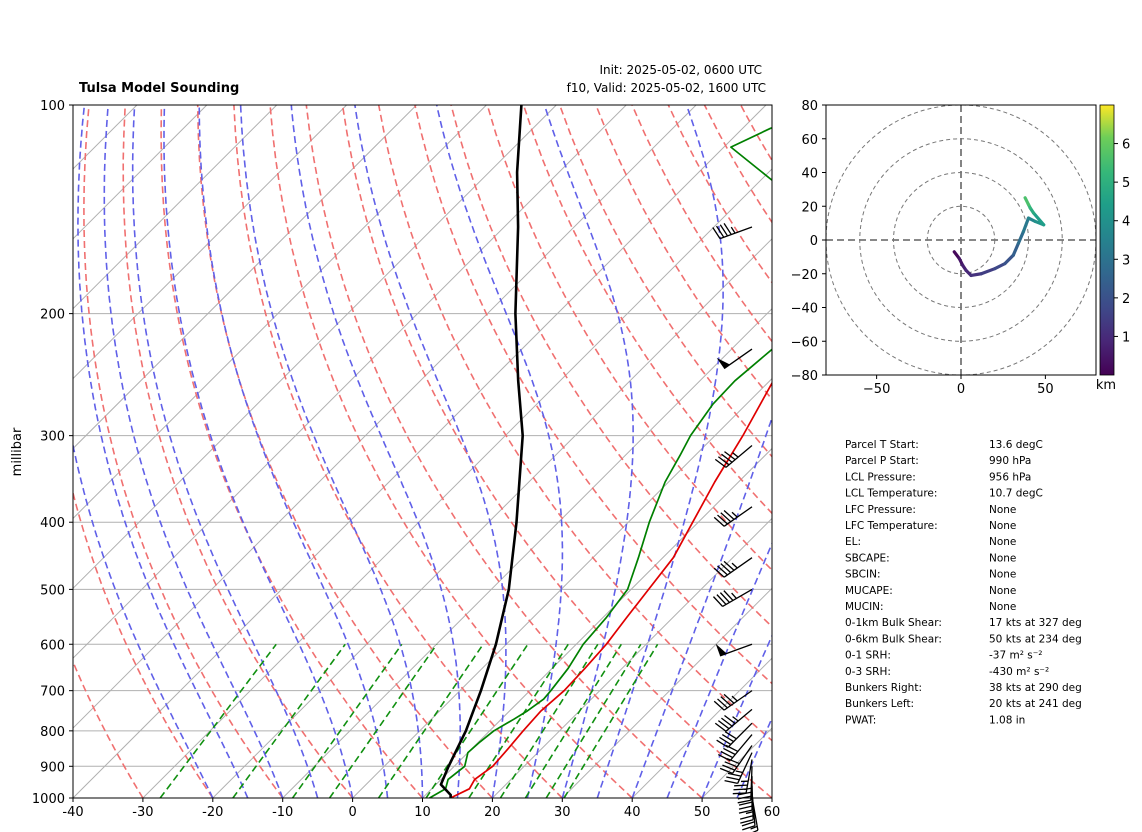  What do you see at coordinates (864, 607) in the screenshot?
I see `stat-label: MUCIN:` at bounding box center [864, 607].